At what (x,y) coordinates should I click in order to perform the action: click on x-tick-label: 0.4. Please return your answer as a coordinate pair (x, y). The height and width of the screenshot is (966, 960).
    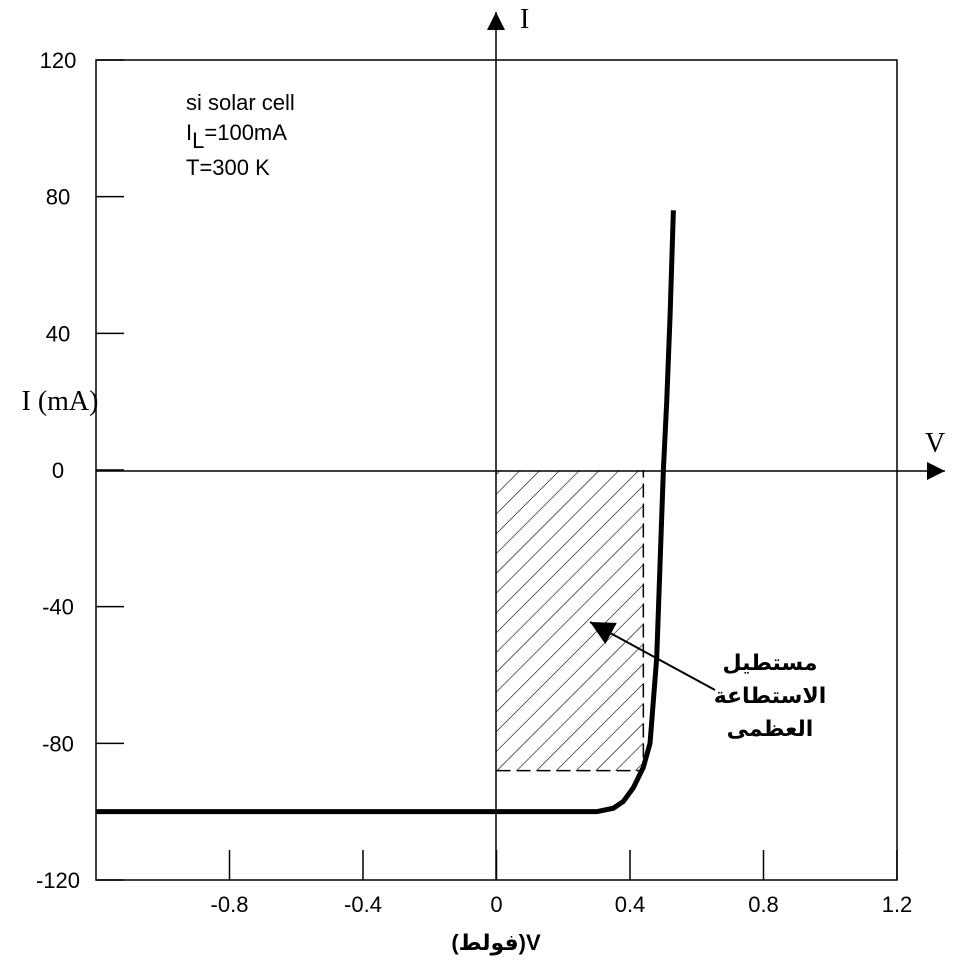
    Looking at the image, I should click on (630, 904).